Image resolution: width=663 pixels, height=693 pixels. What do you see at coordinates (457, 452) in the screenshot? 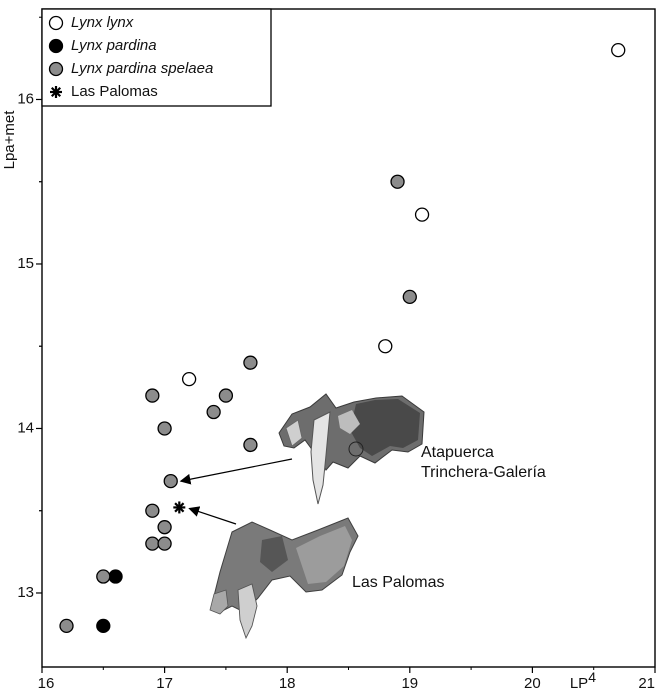
I see `annotation-label: Atapuerca` at bounding box center [457, 452].